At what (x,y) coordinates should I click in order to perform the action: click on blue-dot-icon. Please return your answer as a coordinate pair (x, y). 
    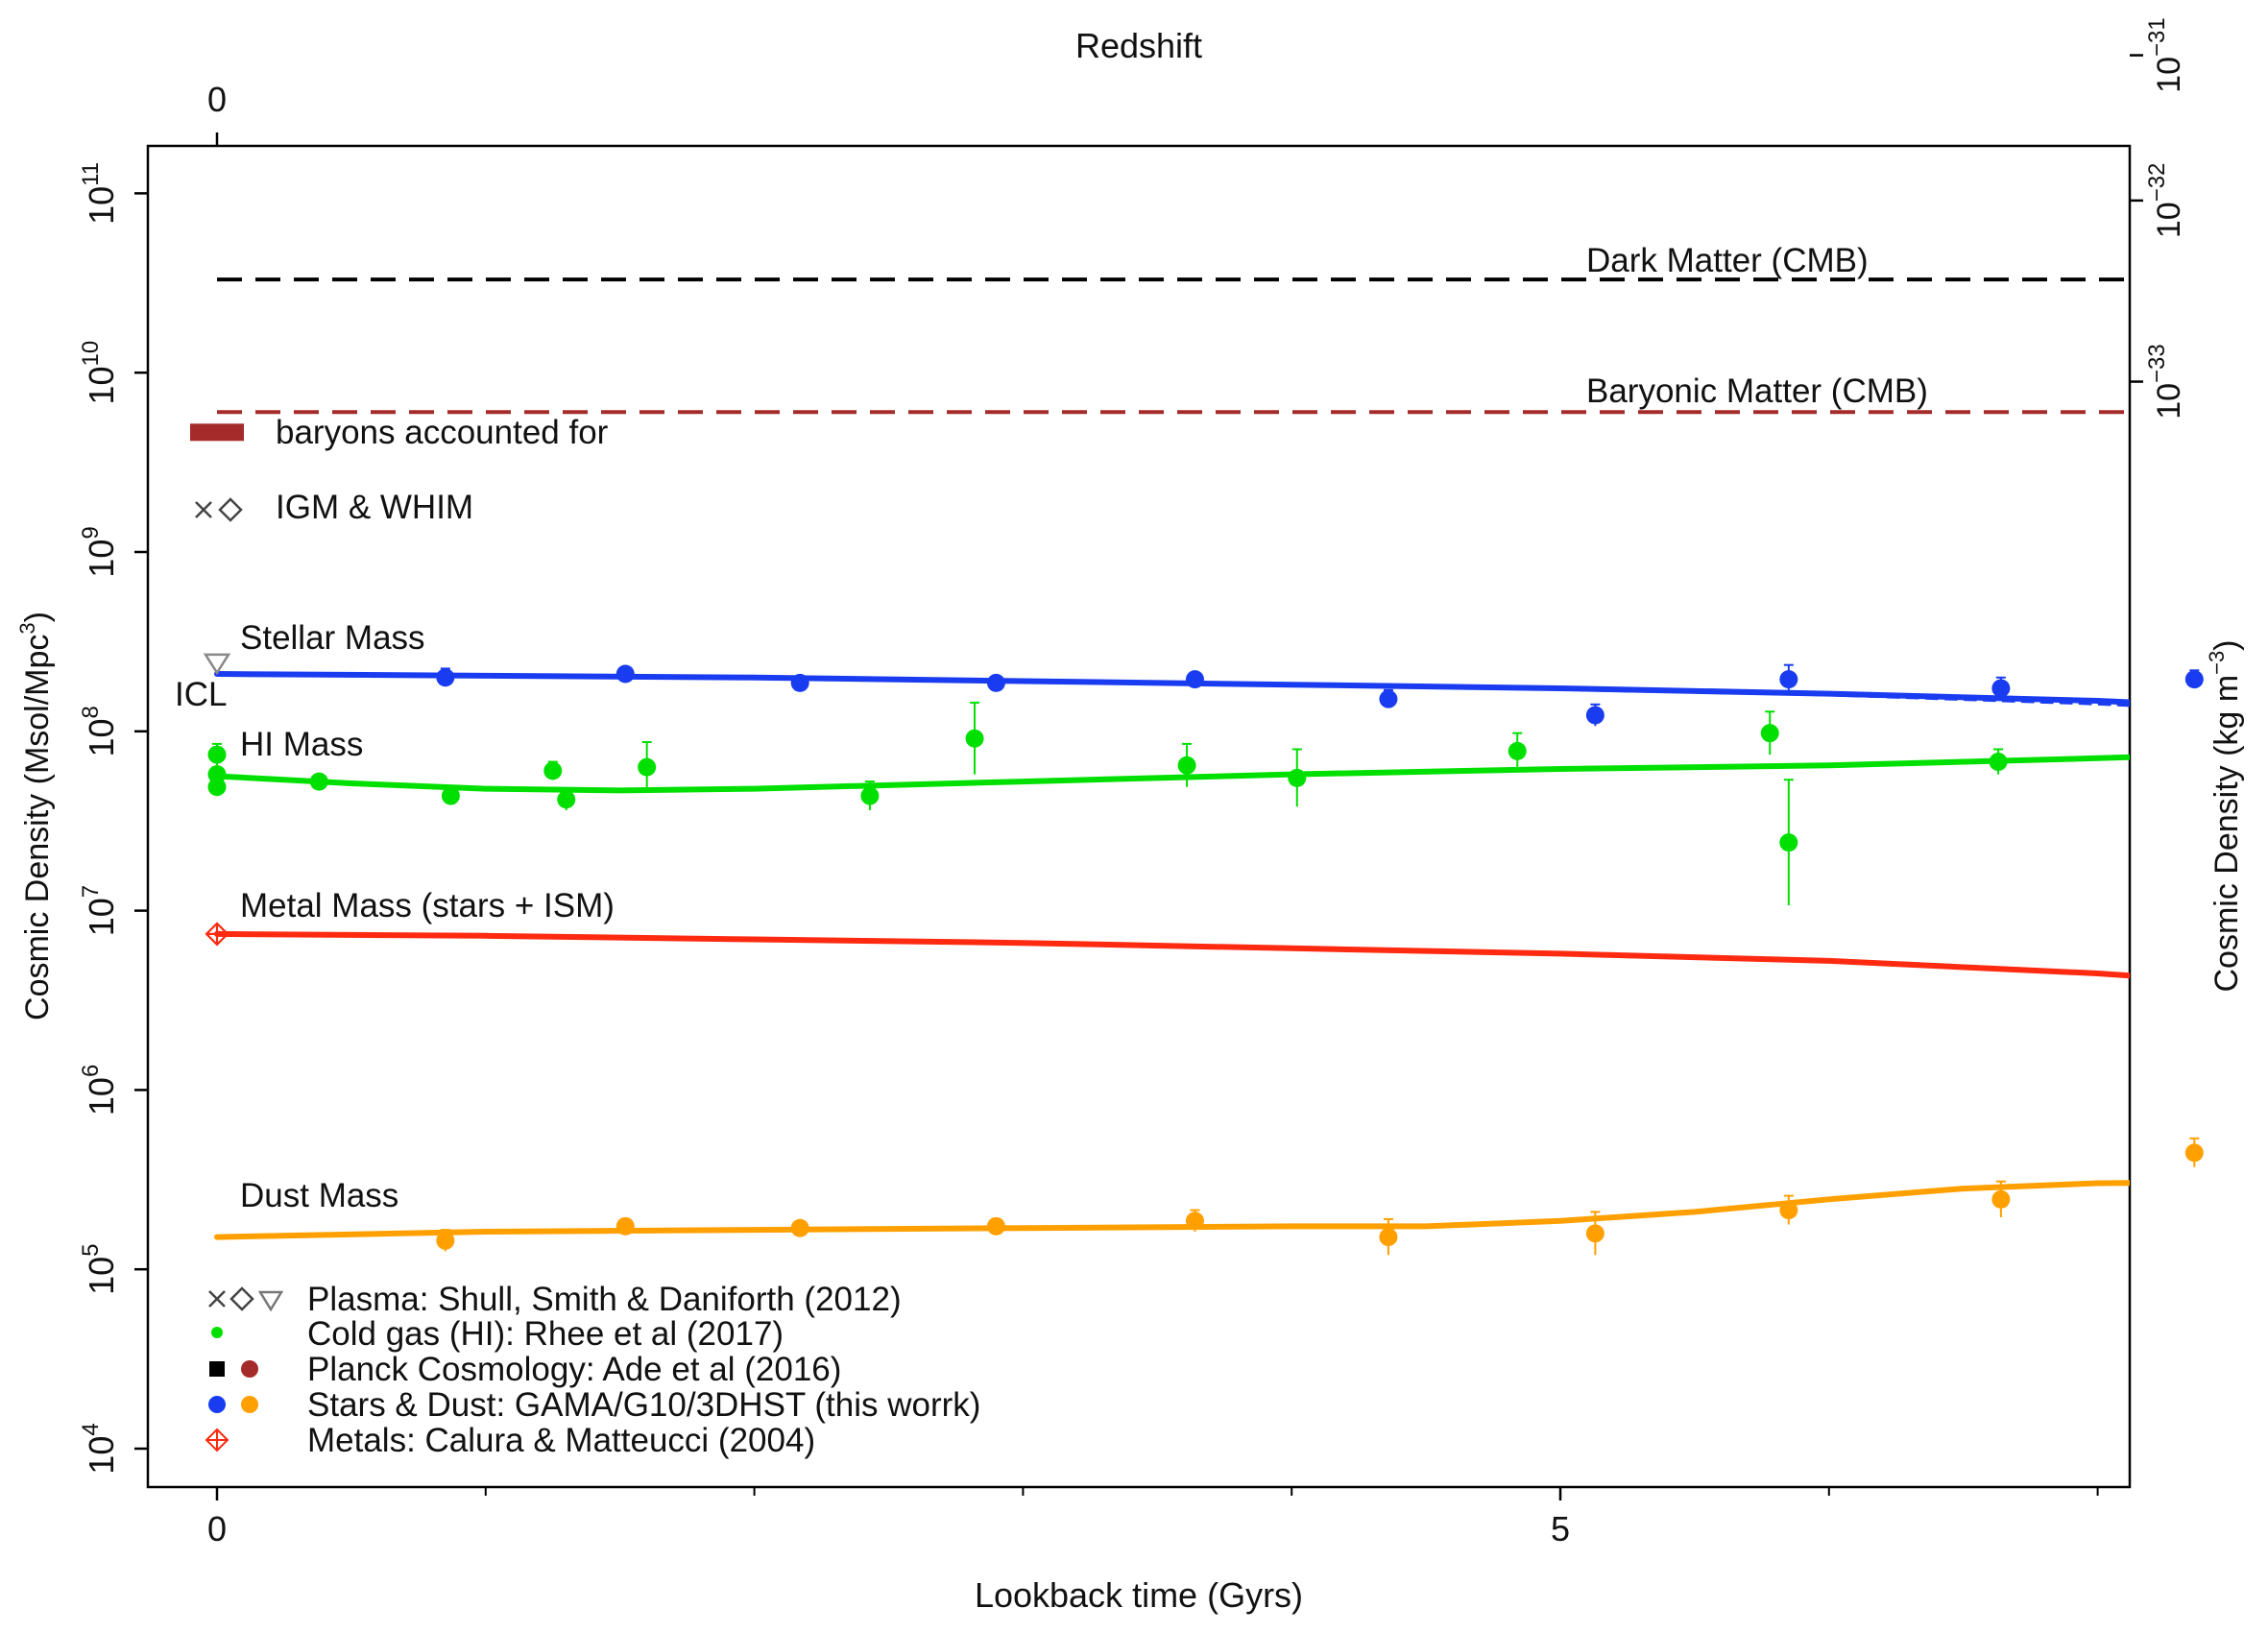
    Looking at the image, I should click on (217, 1404).